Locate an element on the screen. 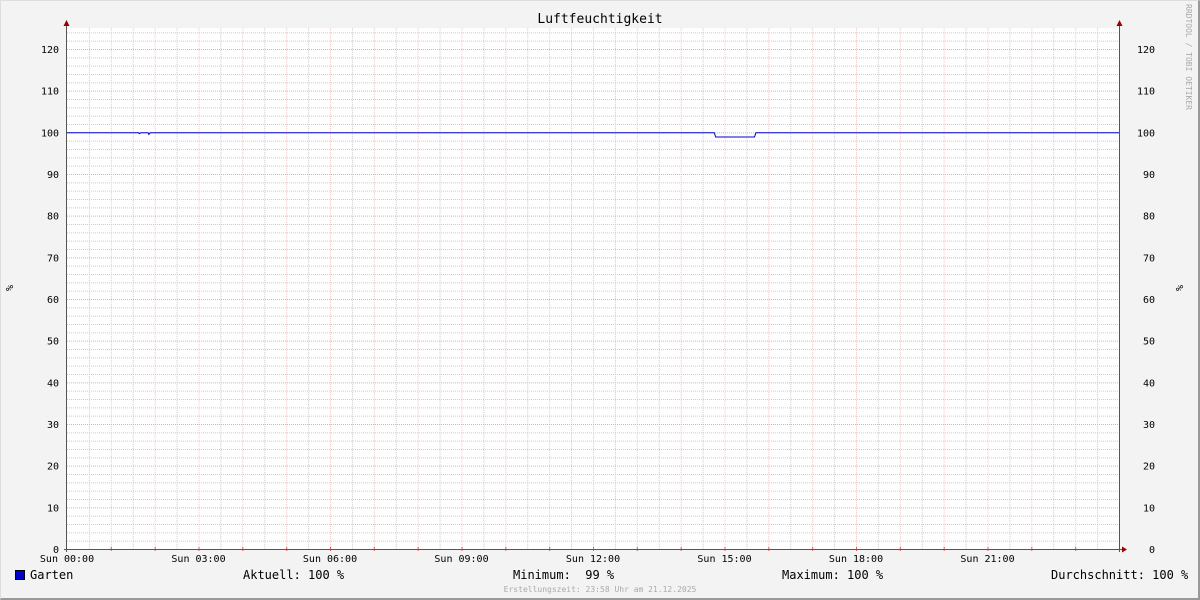 Image resolution: width=1200 pixels, height=600 pixels. y-tick-label-right: 120 is located at coordinates (1146, 50).